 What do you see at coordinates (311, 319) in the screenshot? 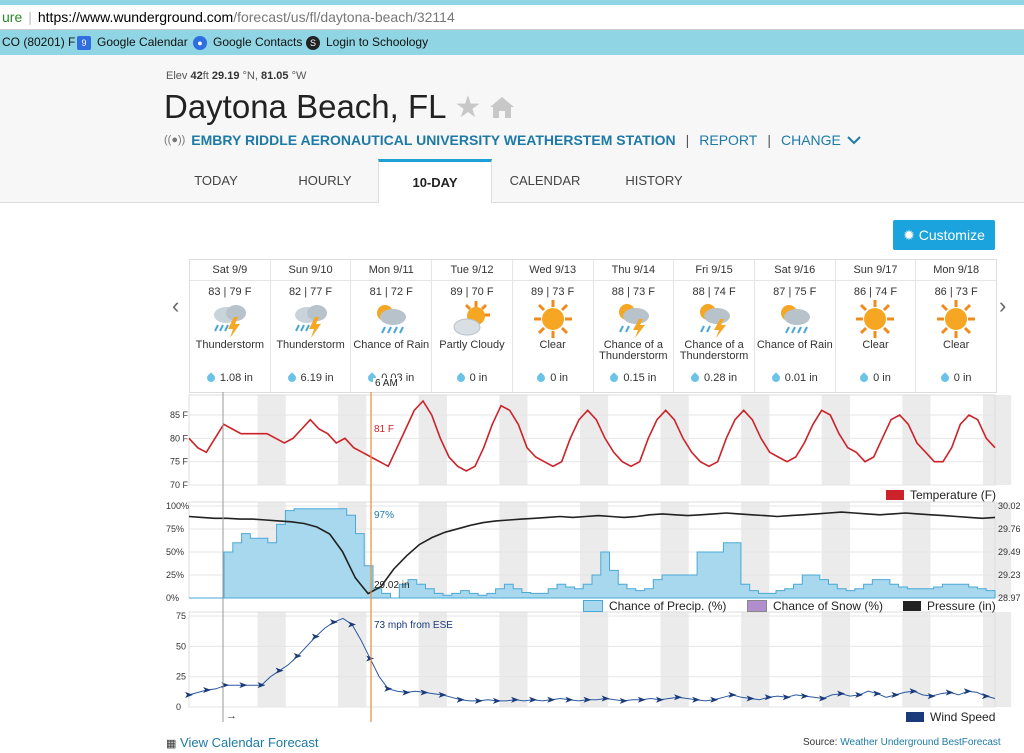
I see `thunderstorm-icon` at bounding box center [311, 319].